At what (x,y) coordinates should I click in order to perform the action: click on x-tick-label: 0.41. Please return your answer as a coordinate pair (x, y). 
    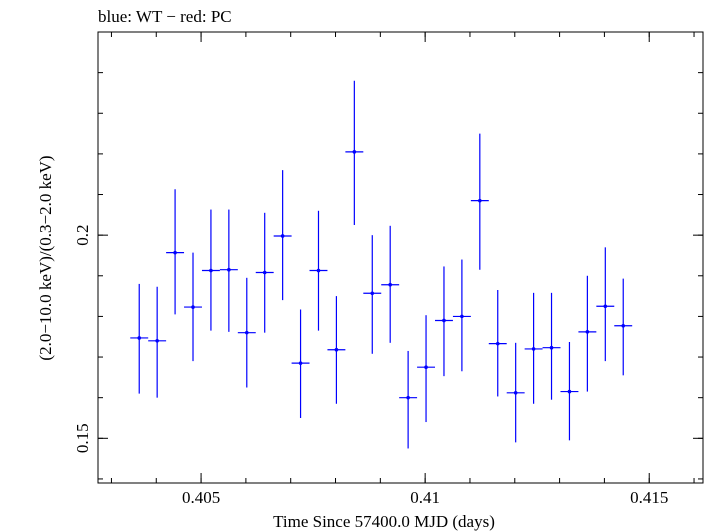
    Looking at the image, I should click on (425, 497).